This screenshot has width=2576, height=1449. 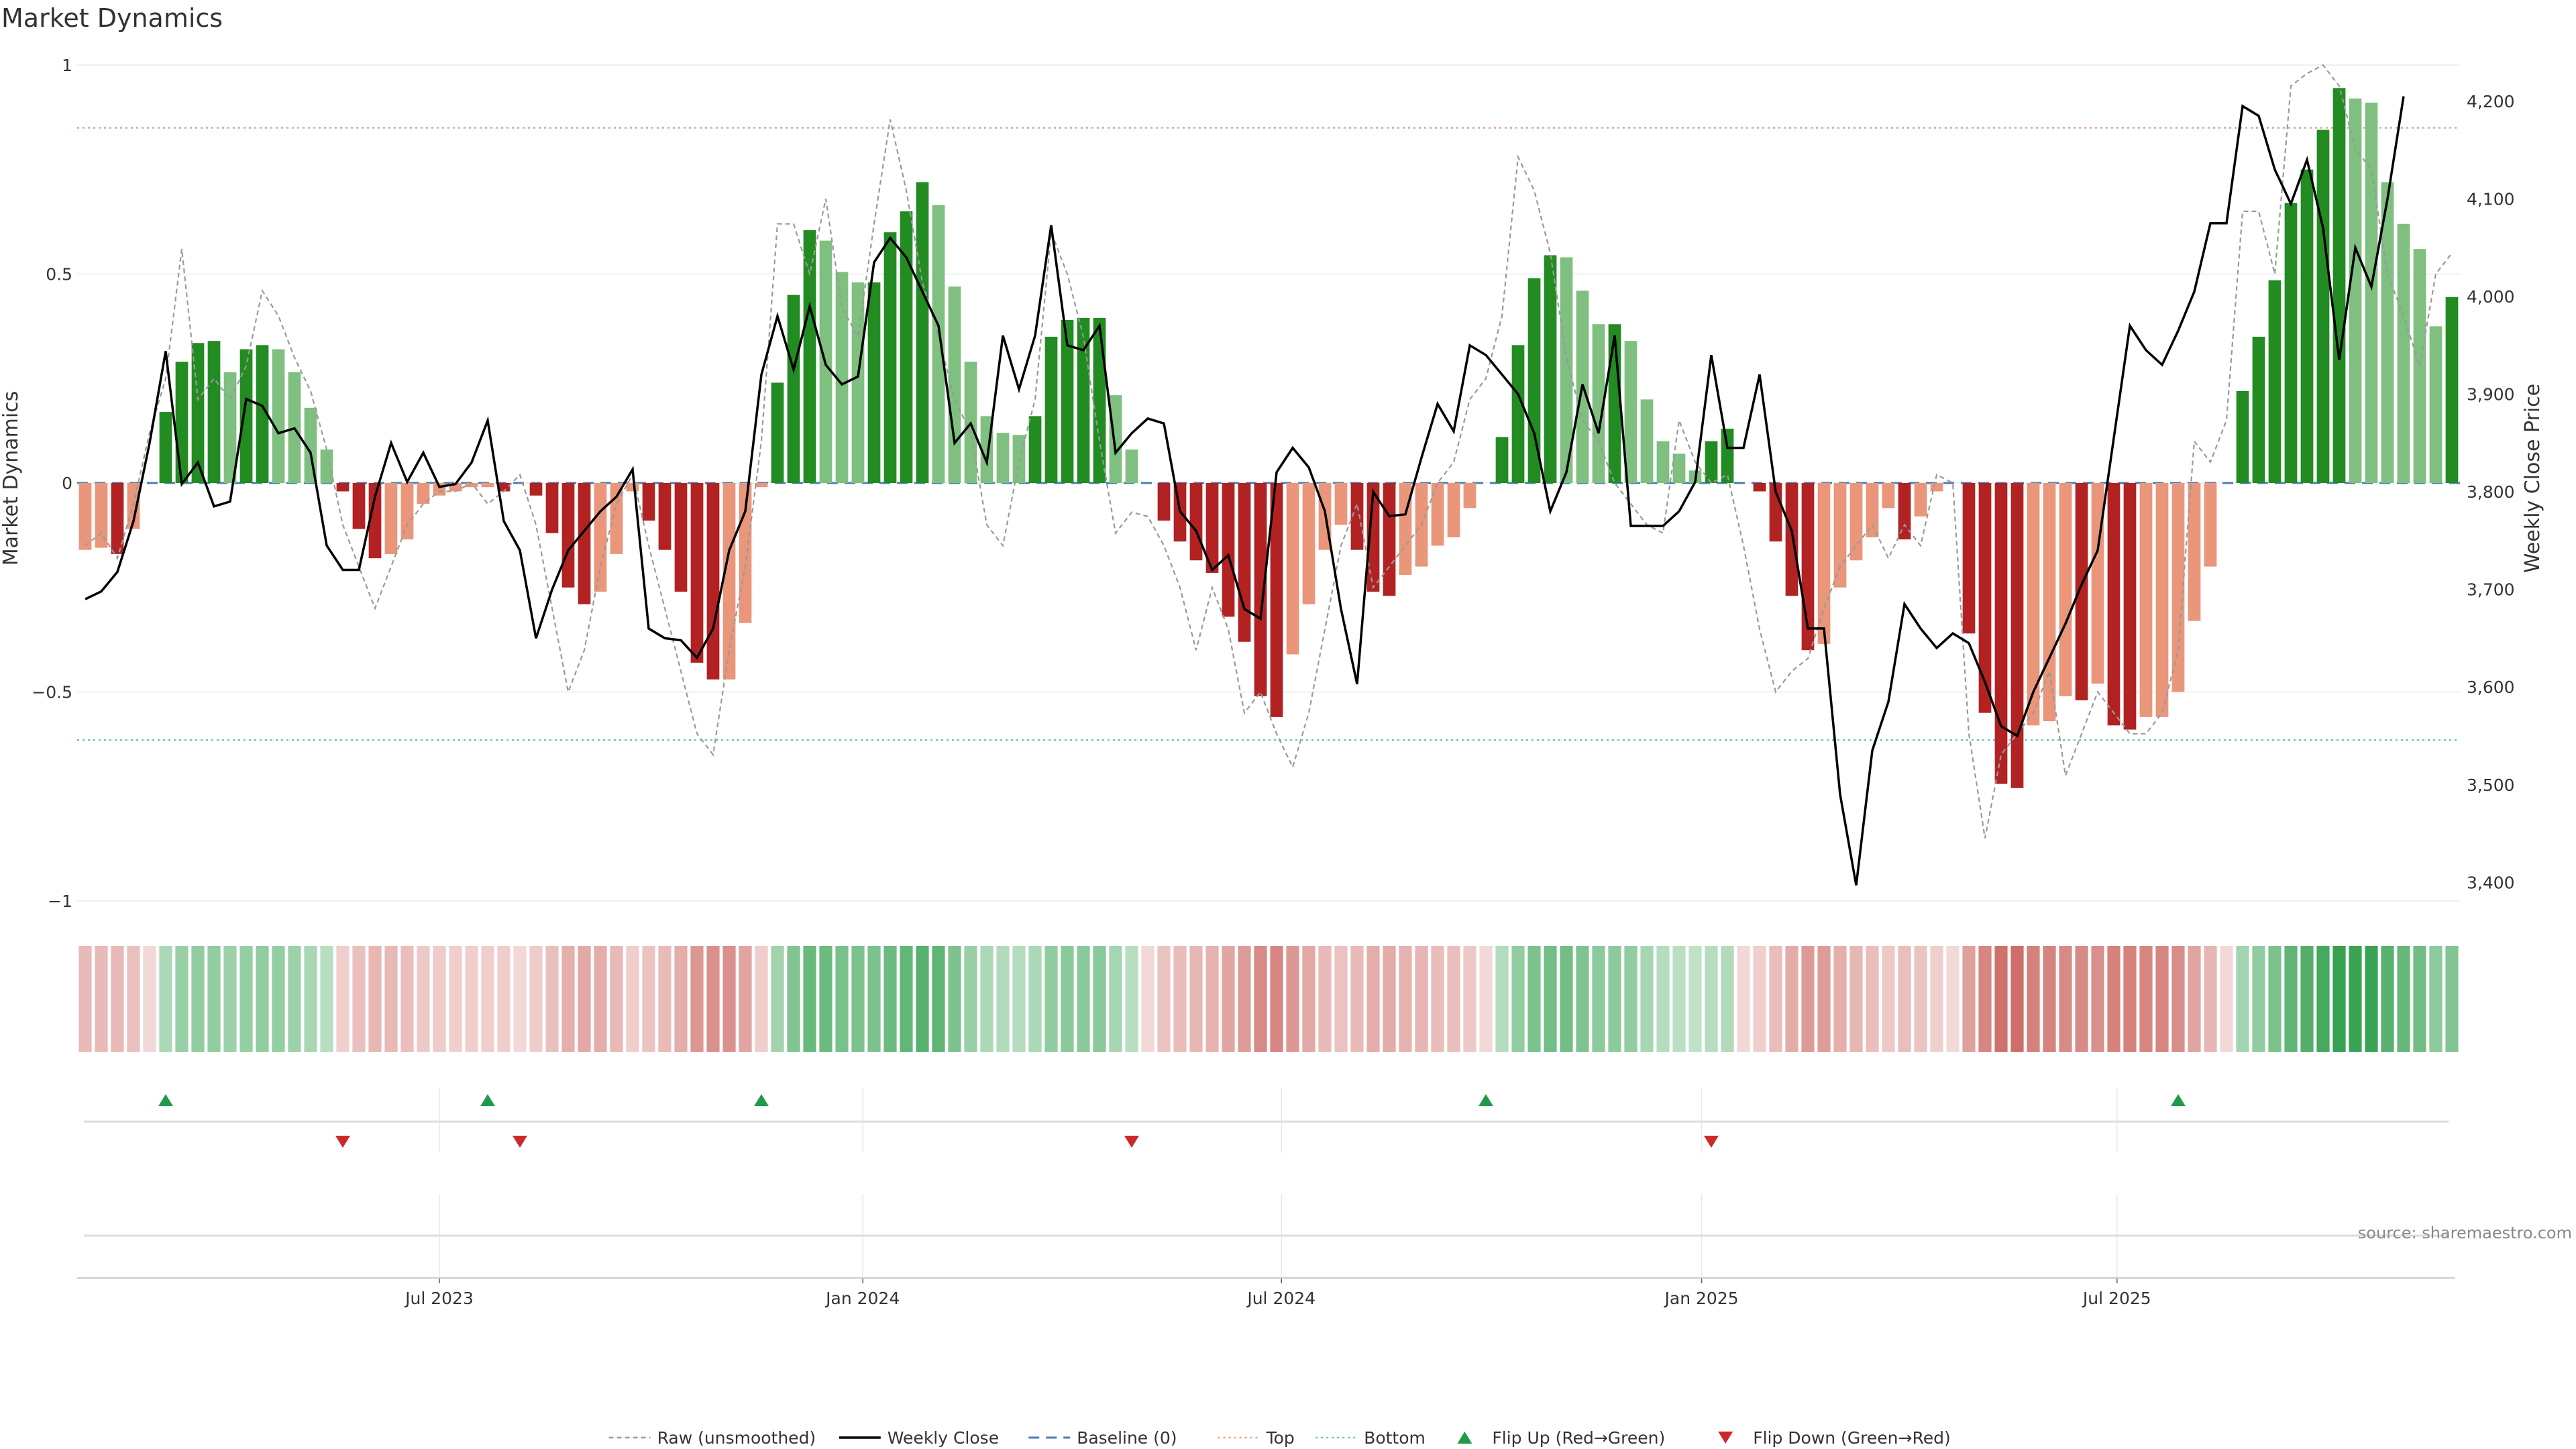 I want to click on x-tick-label: Jan 2024, so click(x=862, y=1298).